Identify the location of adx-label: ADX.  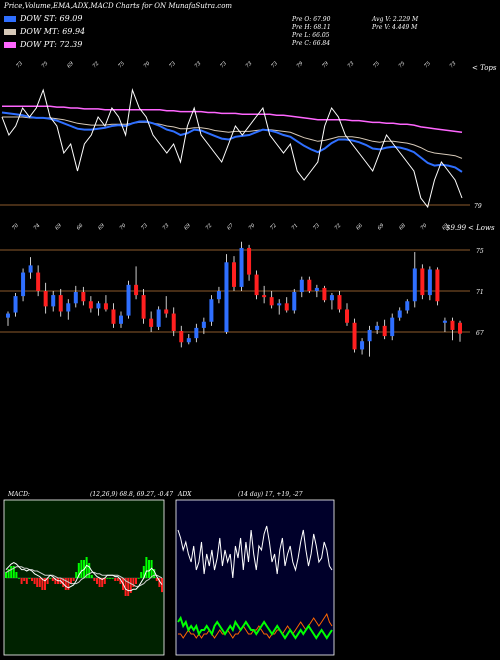
(184, 494).